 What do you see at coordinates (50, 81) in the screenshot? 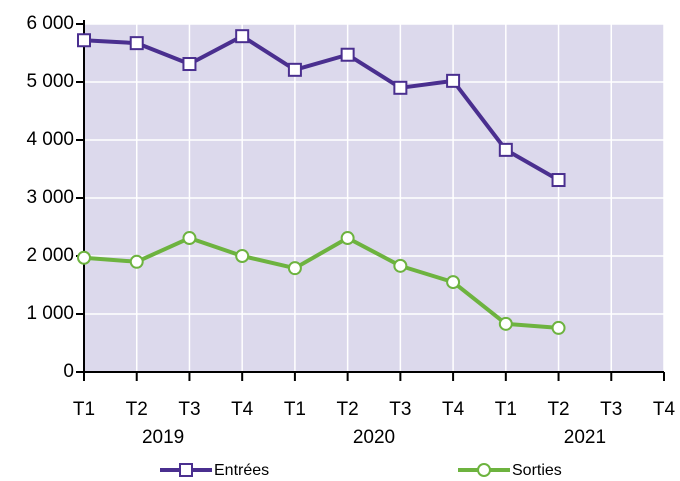
I see `y-tick-label: 5 000` at bounding box center [50, 81].